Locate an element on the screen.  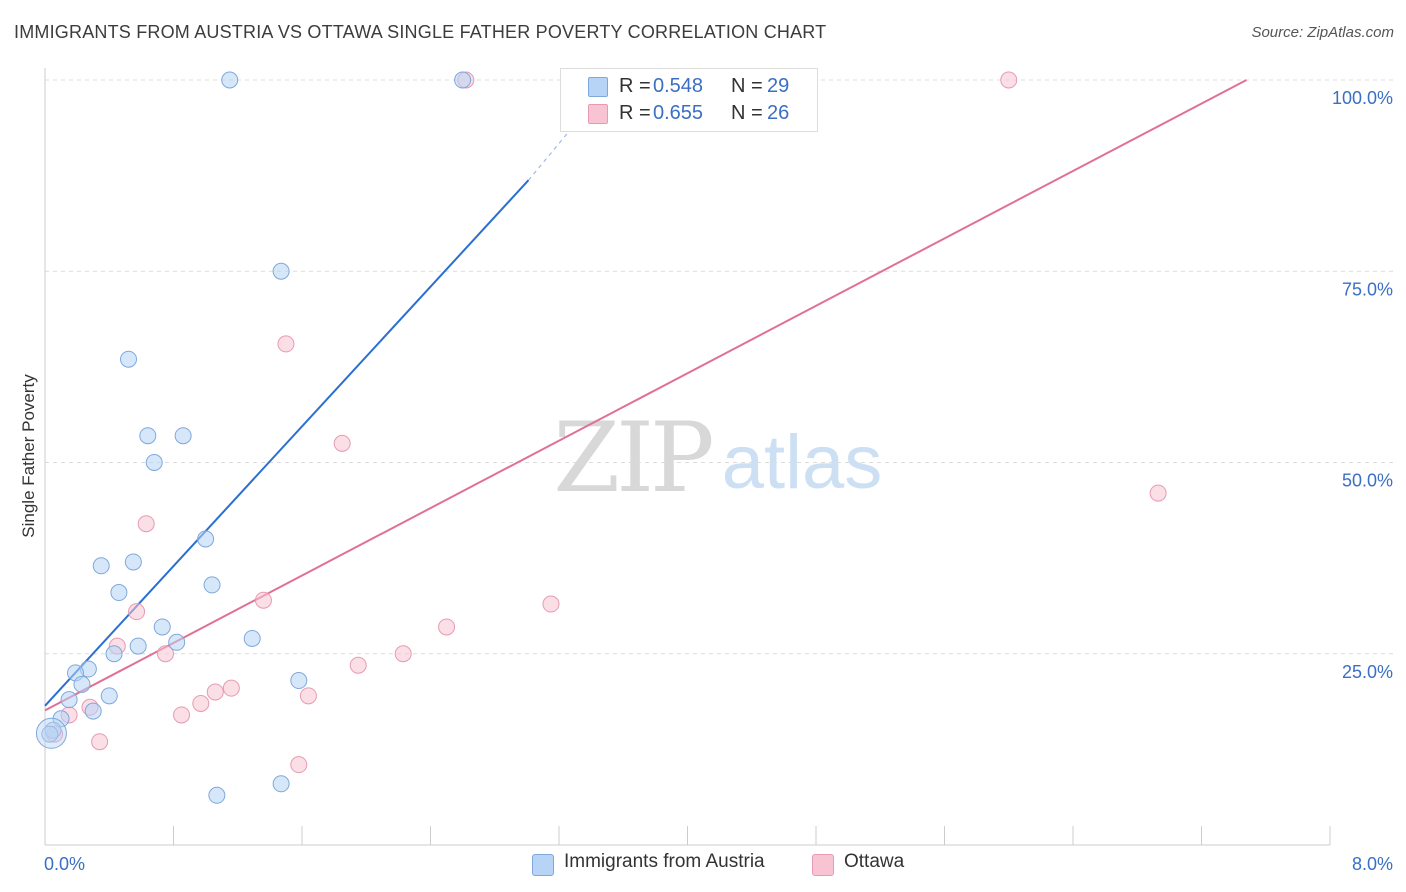
austria-point-cluster is located at coordinates (51, 733).